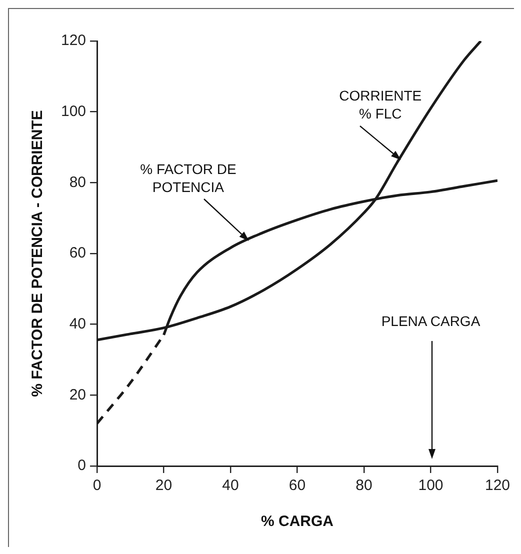 The width and height of the screenshot is (521, 554). What do you see at coordinates (77, 395) in the screenshot?
I see `y-tick-label: 20` at bounding box center [77, 395].